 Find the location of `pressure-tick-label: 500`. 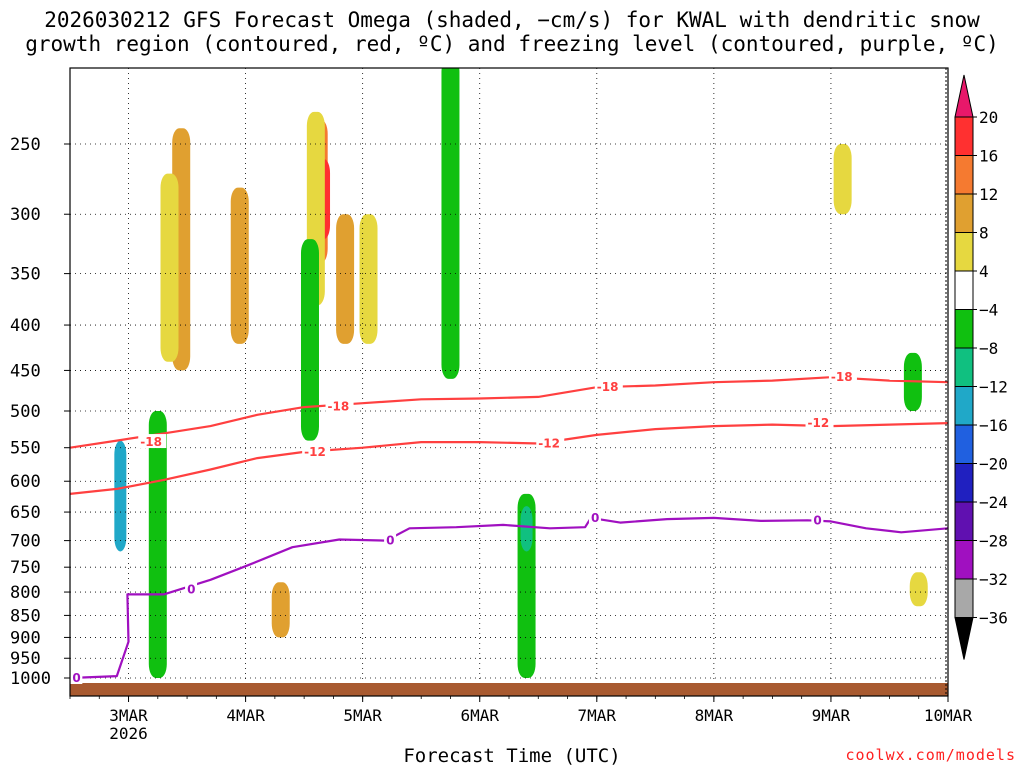

pressure-tick-label: 500 is located at coordinates (25, 412).